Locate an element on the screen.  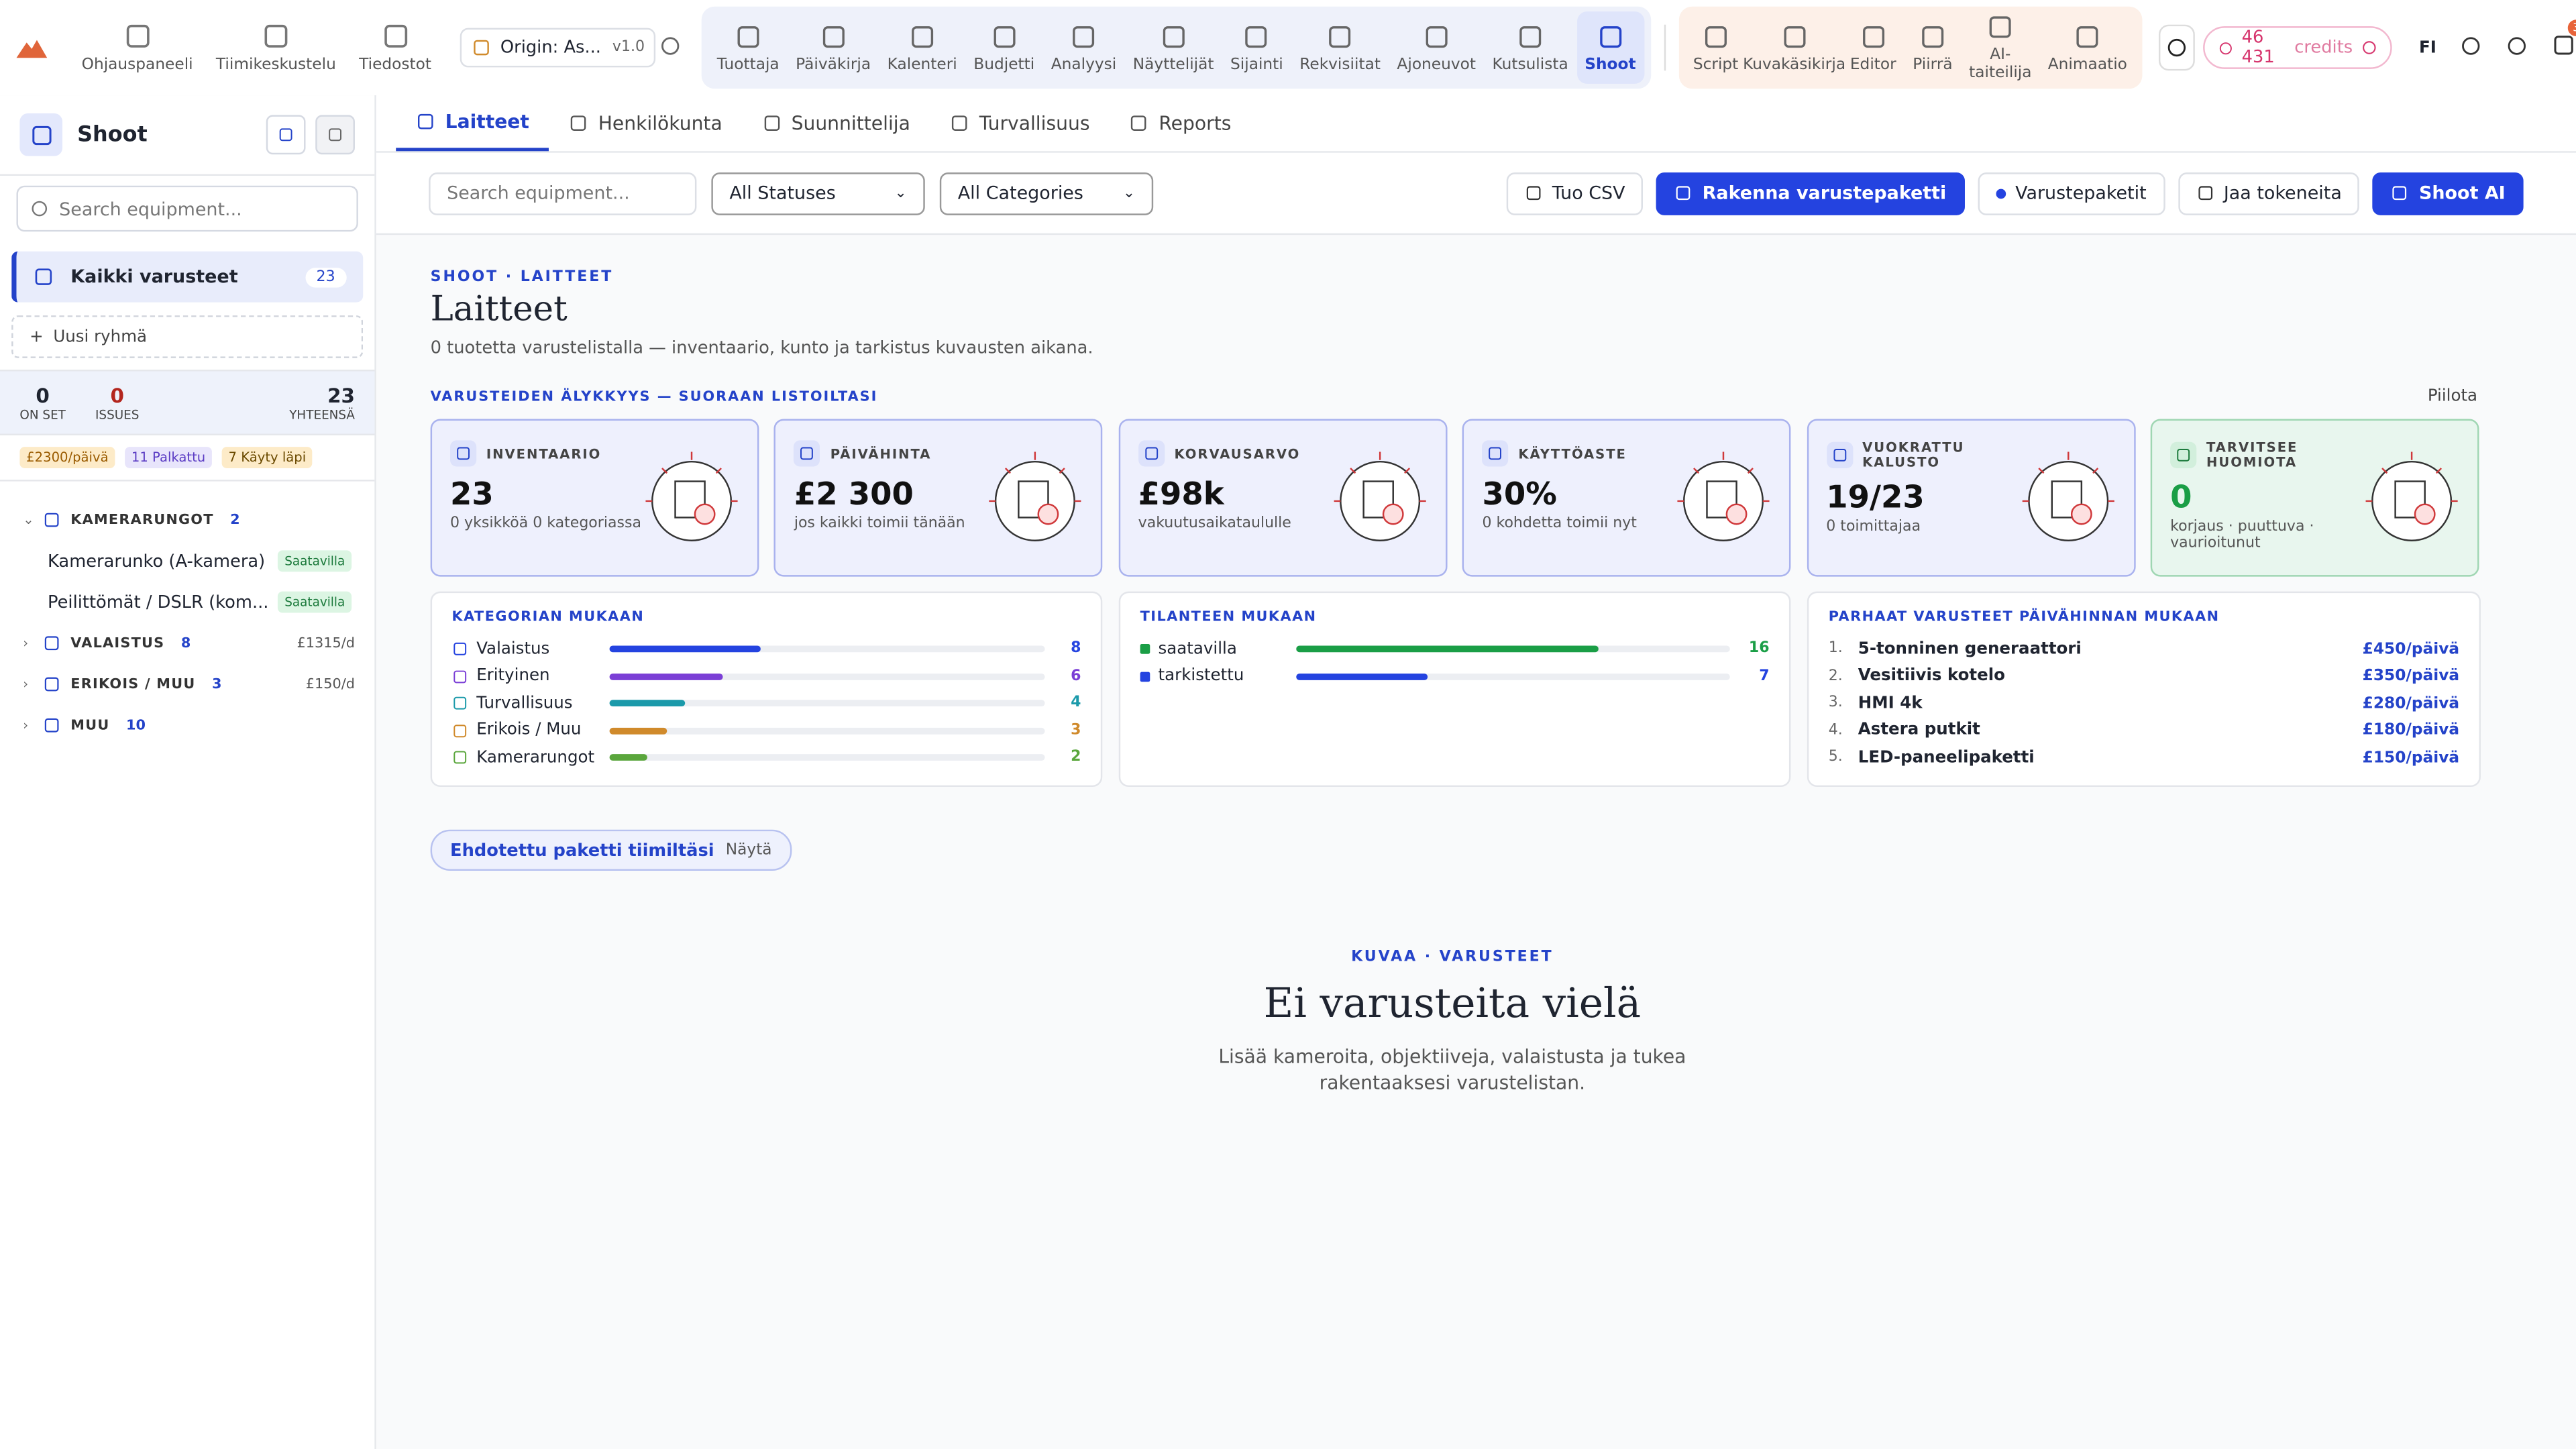
toolbar-button: Jaa tokeneita is located at coordinates (2269, 193).